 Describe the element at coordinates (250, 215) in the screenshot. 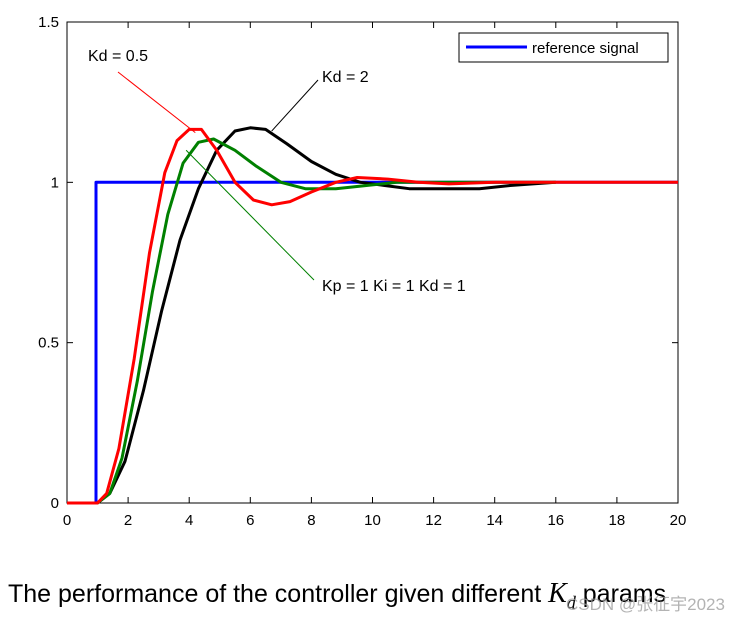

I see `annotation-kd-1-pointer` at that location.